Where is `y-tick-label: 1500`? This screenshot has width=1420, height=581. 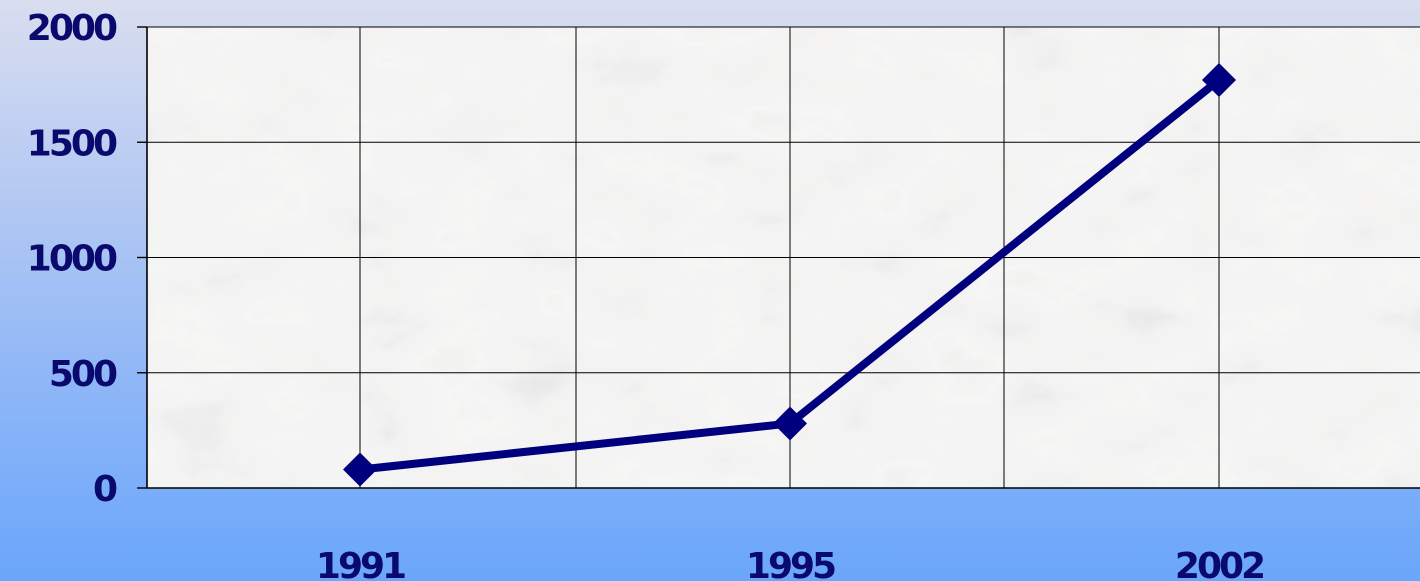
y-tick-label: 1500 is located at coordinates (72, 143).